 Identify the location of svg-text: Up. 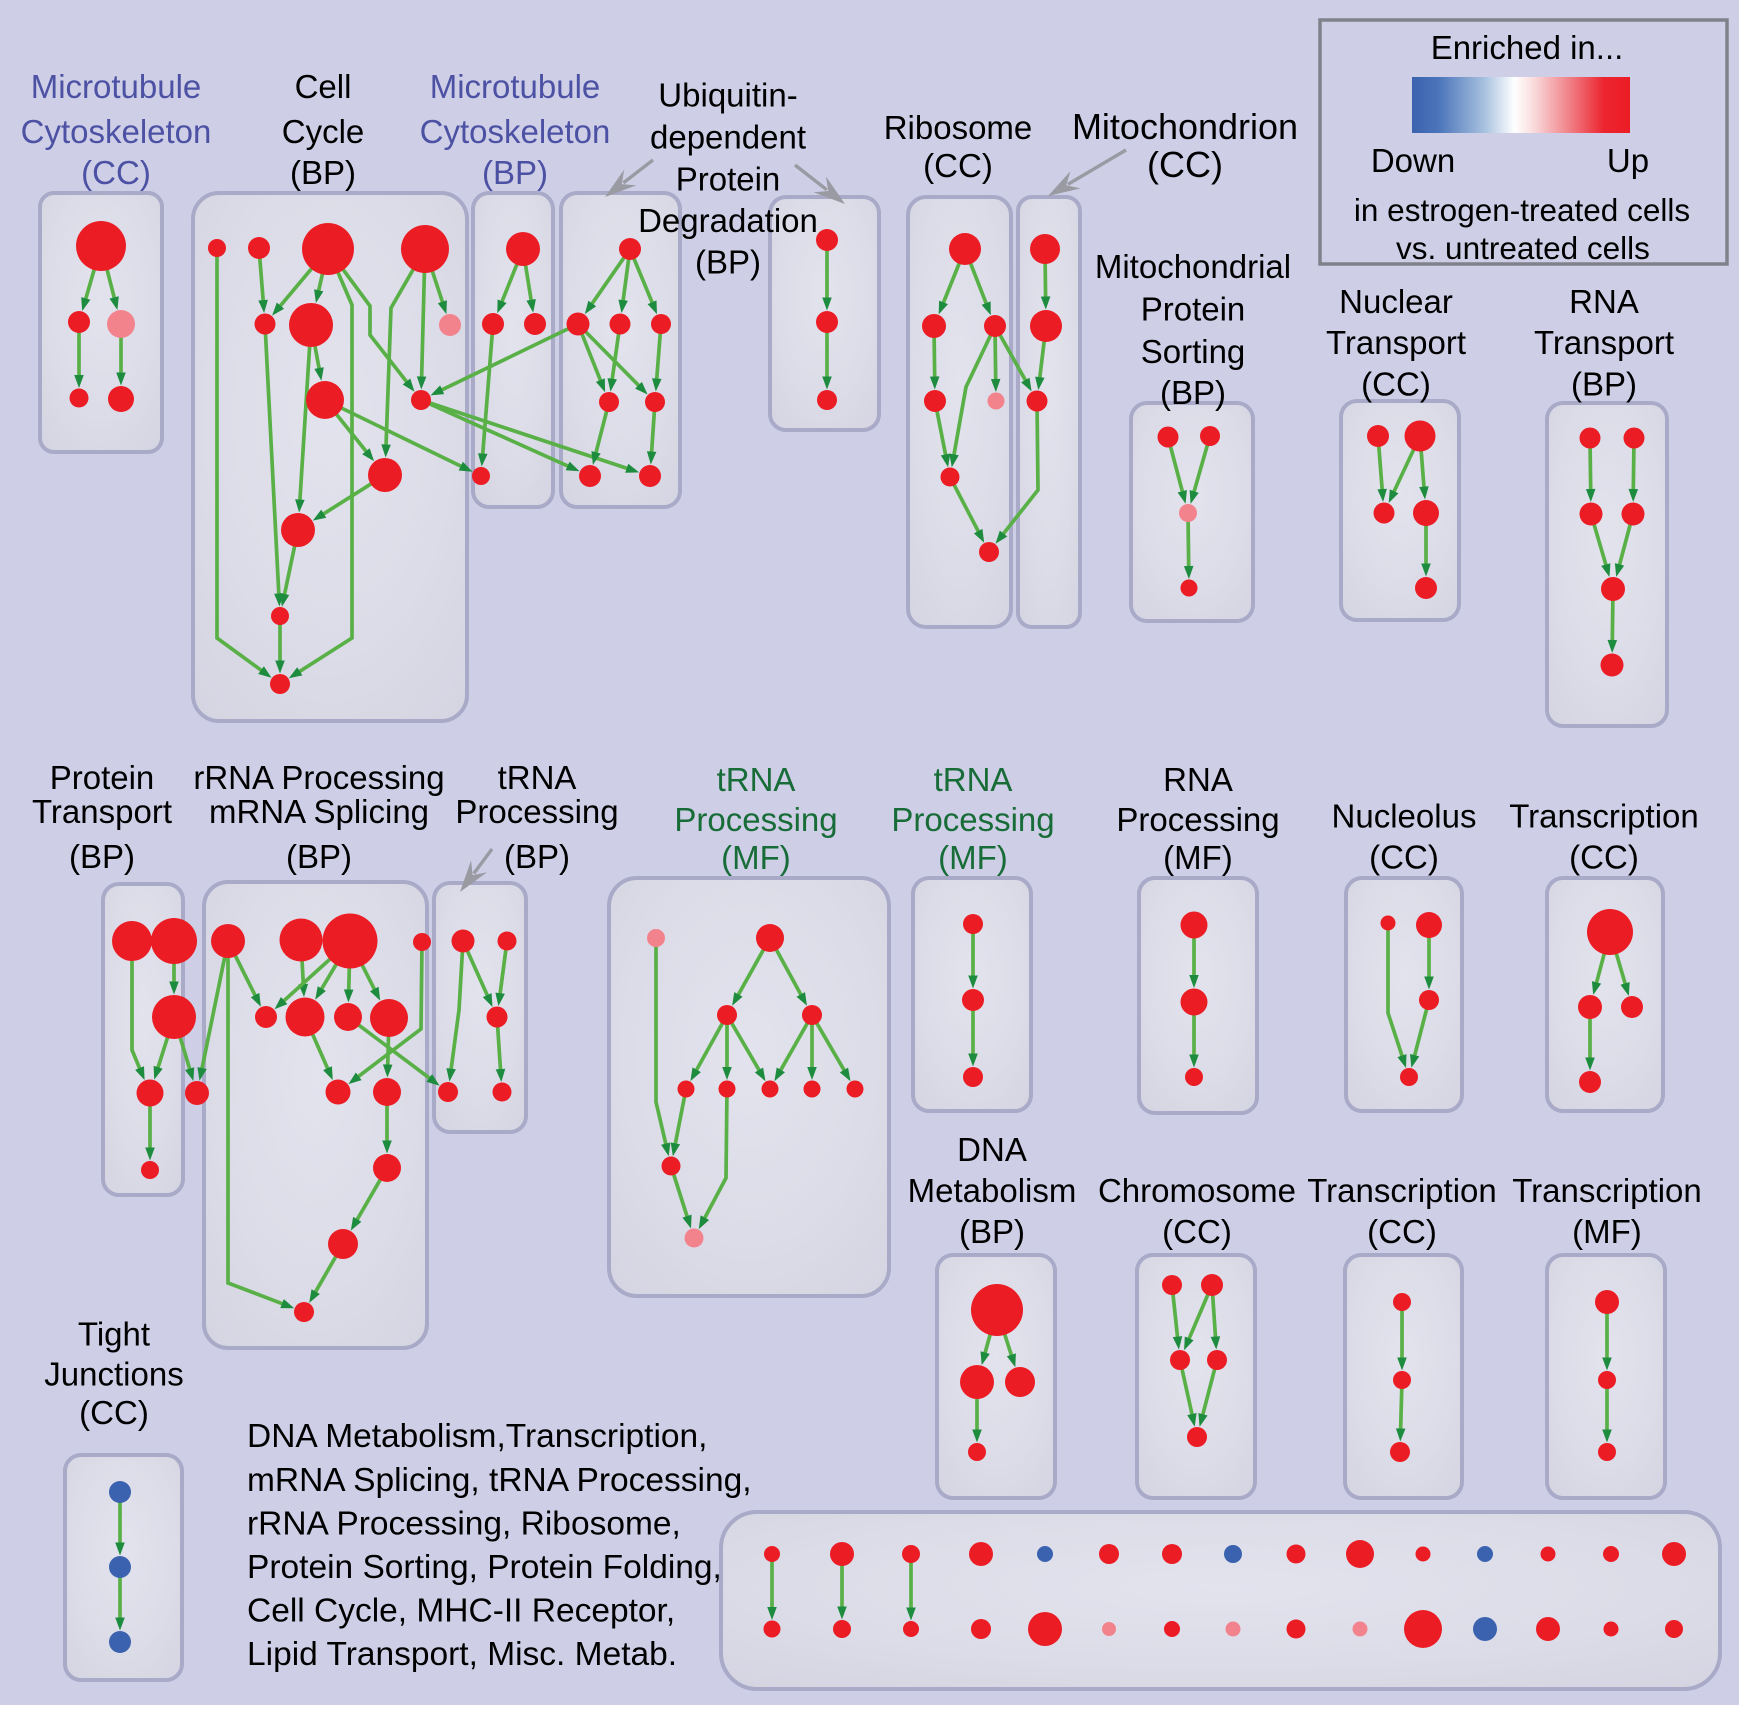
(1628, 160).